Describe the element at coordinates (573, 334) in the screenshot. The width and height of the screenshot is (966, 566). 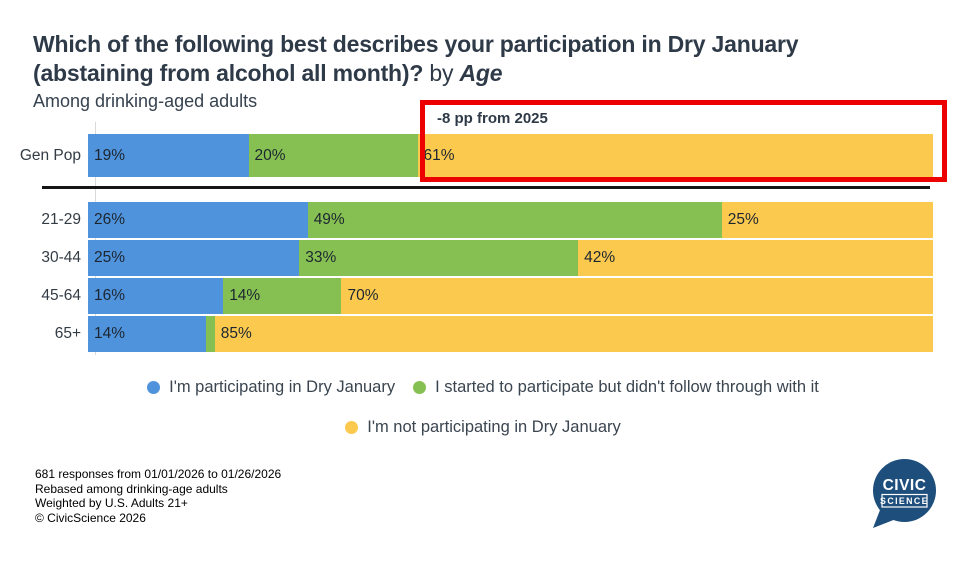
I see `bar-segment: 85%` at that location.